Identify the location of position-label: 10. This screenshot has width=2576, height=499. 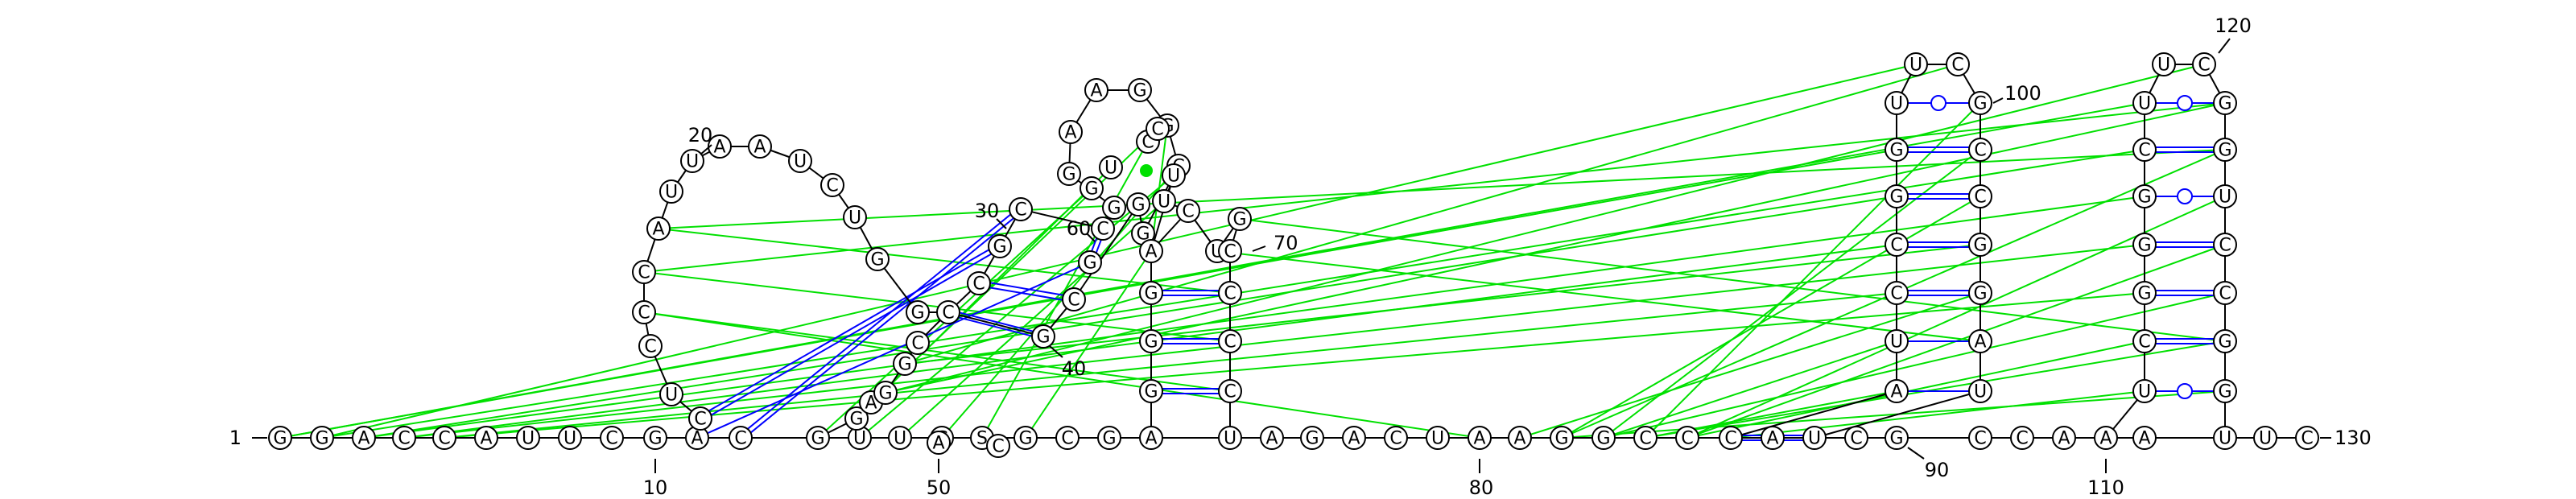
(655, 487).